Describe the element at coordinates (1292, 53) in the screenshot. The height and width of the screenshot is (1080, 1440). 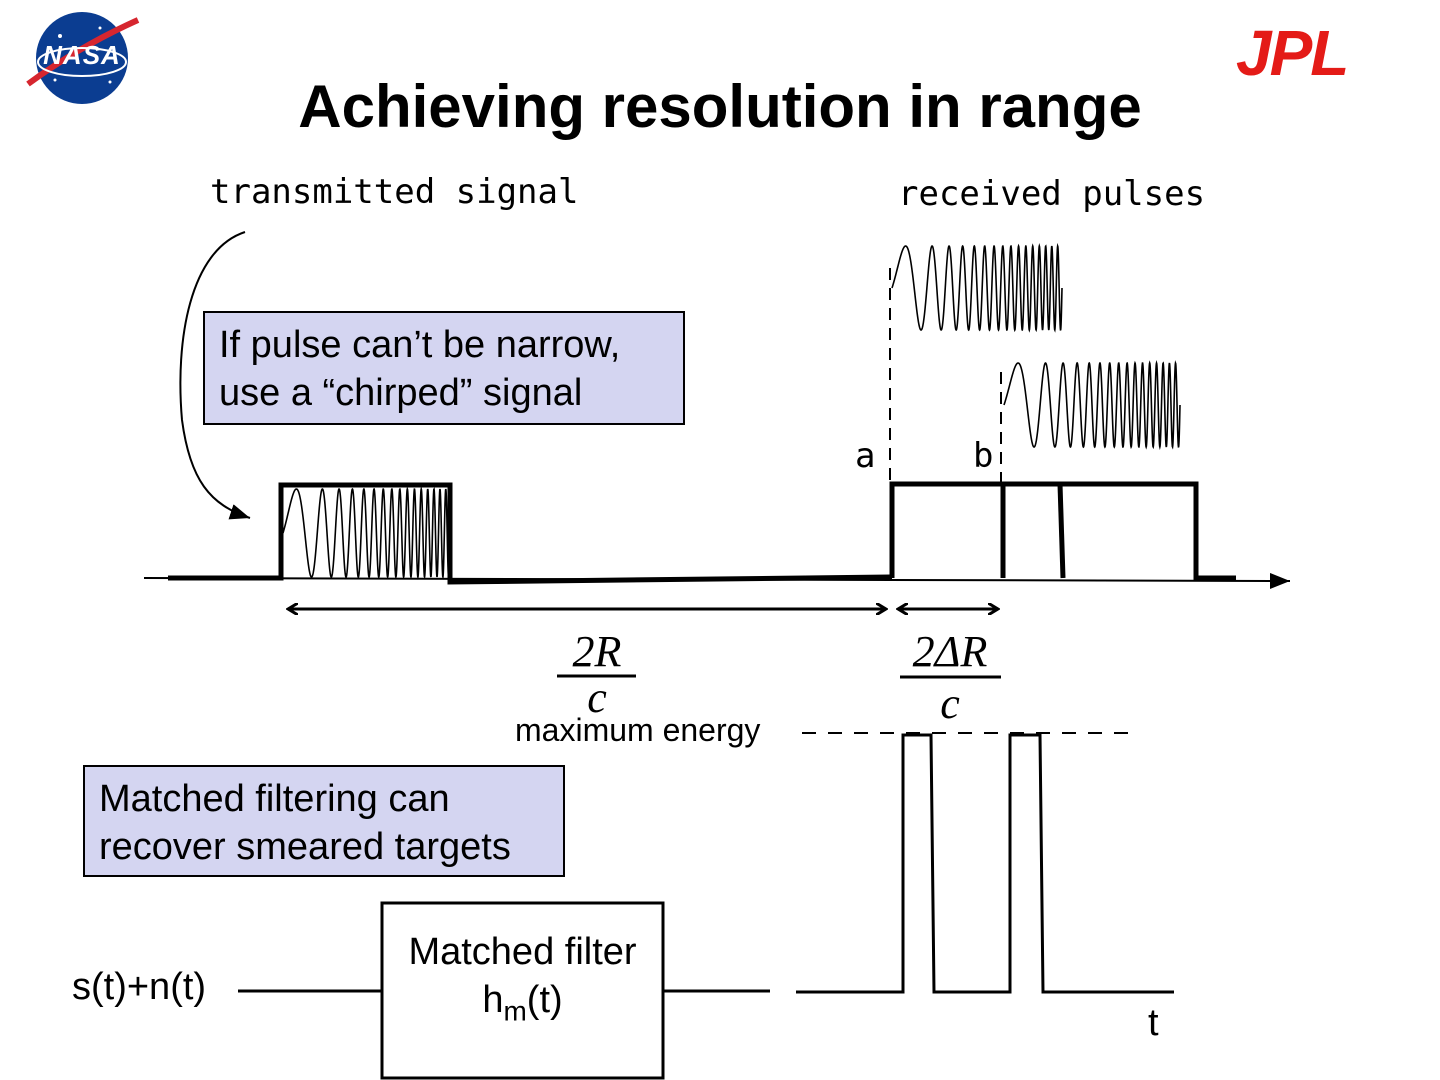
I see `jpl-logo: JPL` at that location.